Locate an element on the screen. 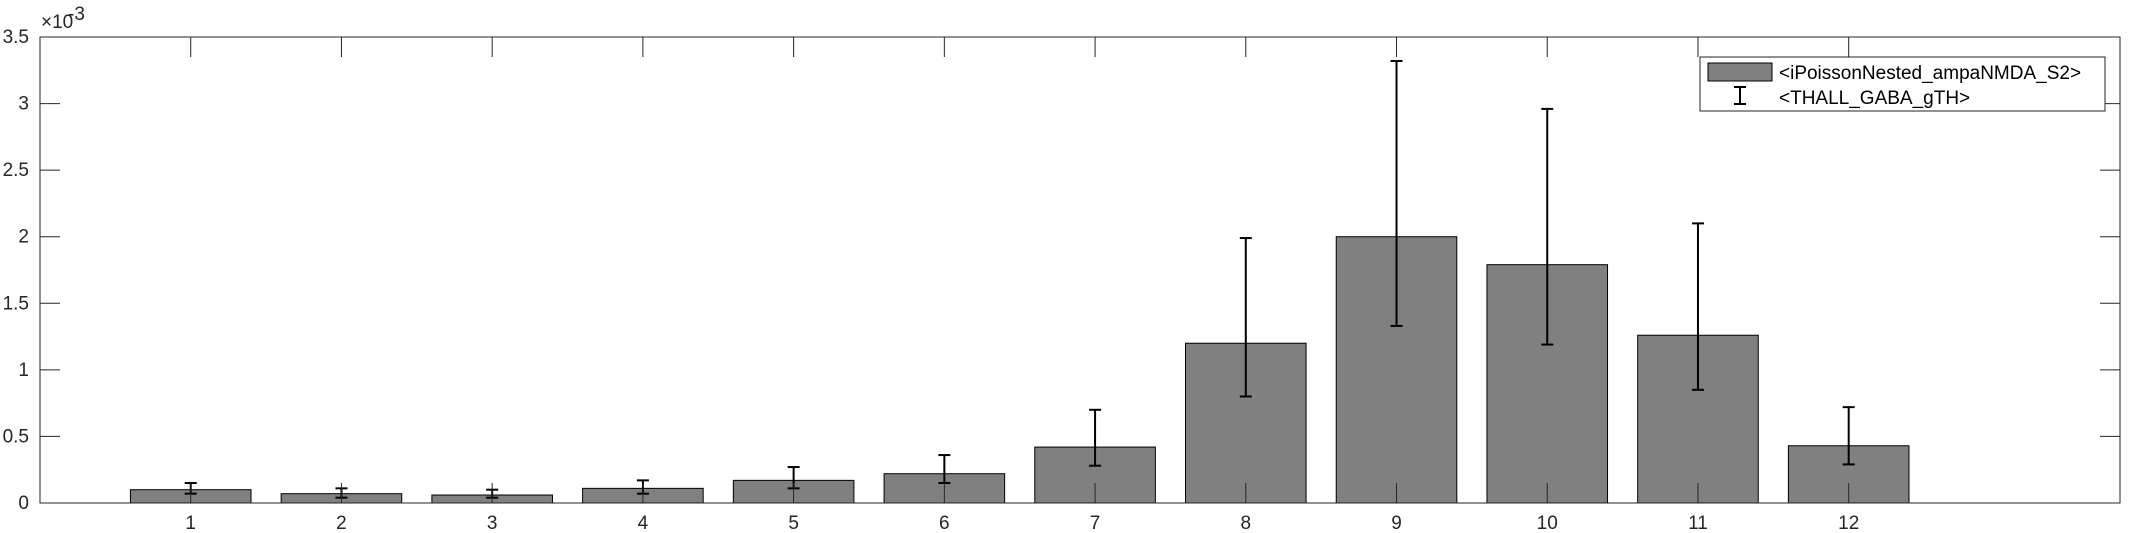 The height and width of the screenshot is (533, 2133). x-tick-label-2: 2 is located at coordinates (341, 523).